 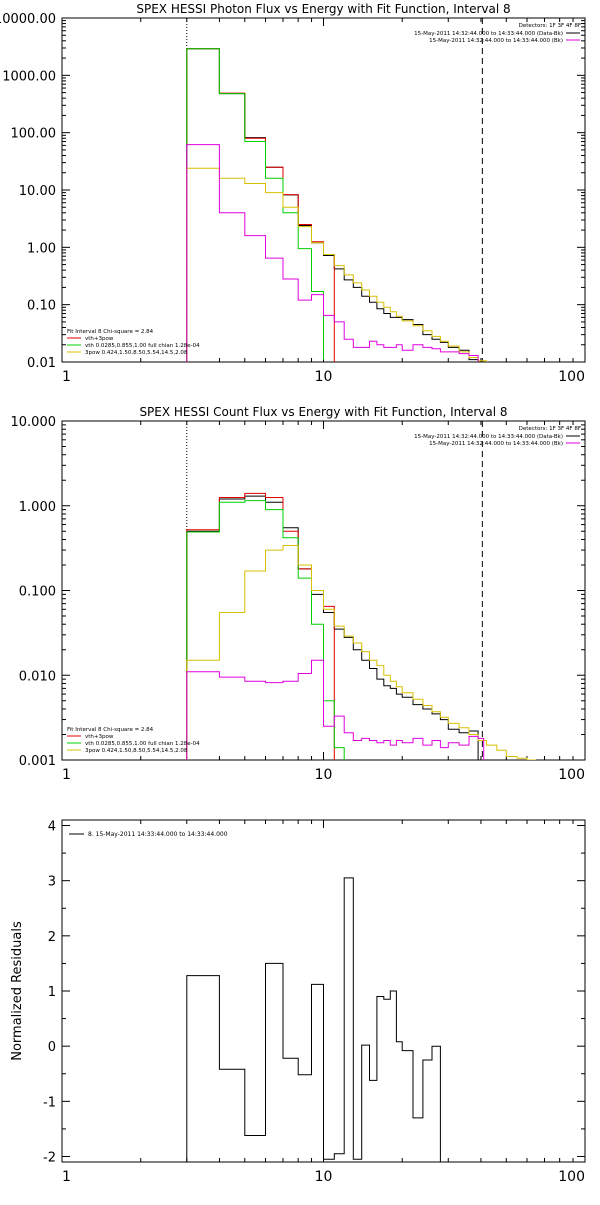 I want to click on panel-2-xtick-label: 1, so click(x=66, y=1177).